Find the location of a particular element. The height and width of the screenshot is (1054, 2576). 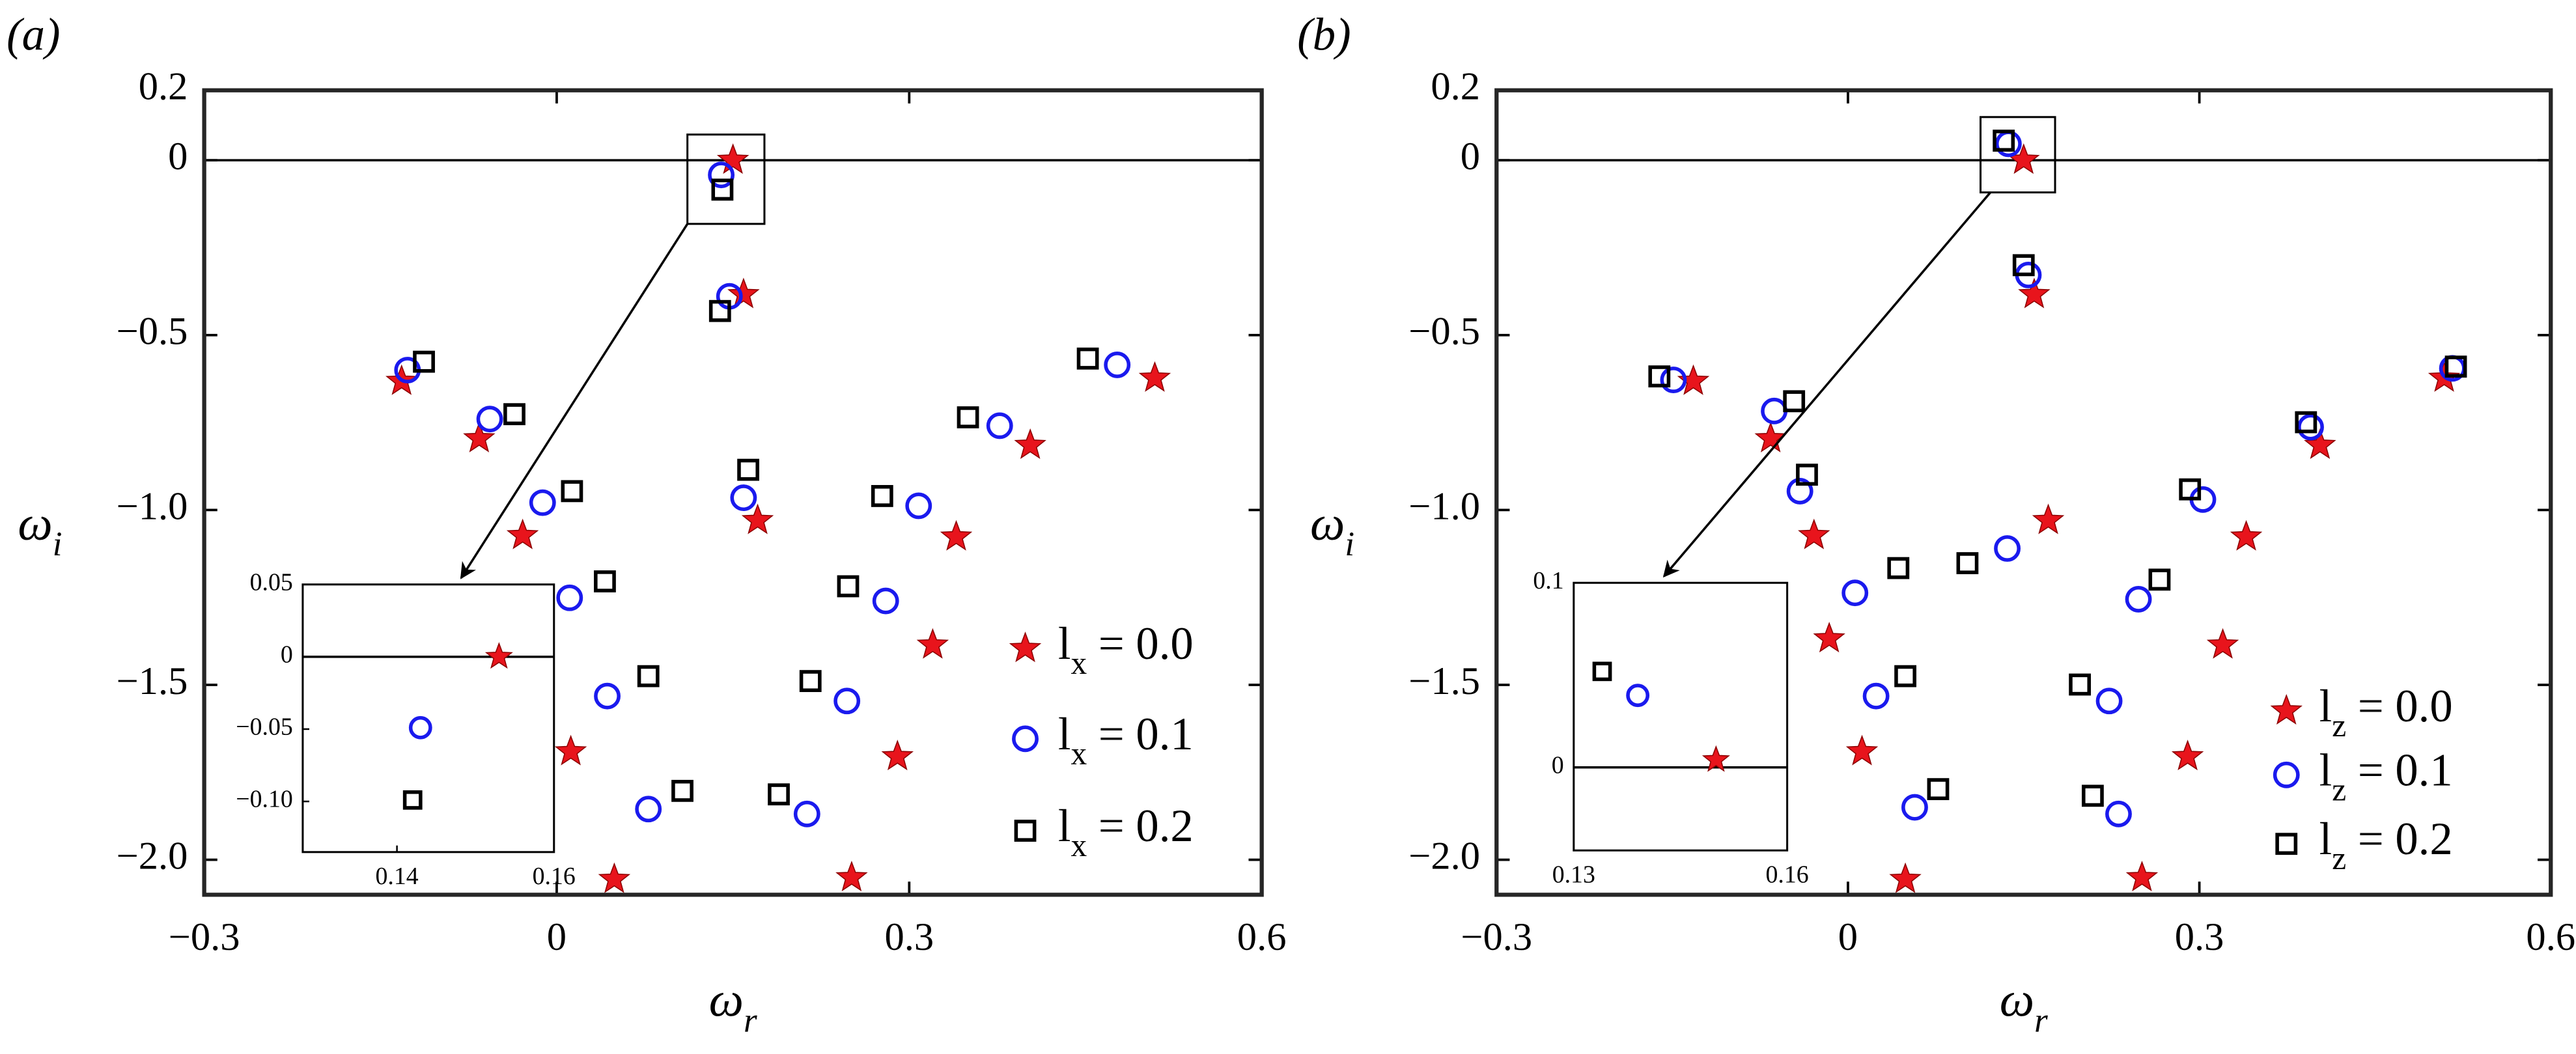

x-tick-label: 0 is located at coordinates (1848, 937).